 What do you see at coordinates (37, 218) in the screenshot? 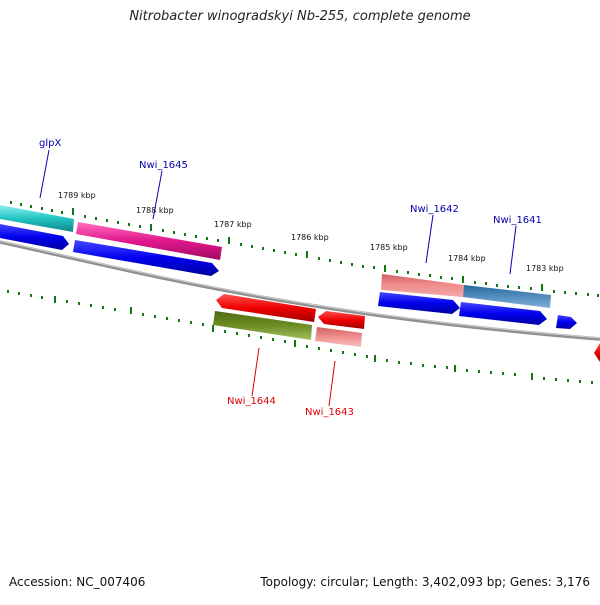
I see `gene-glpX` at bounding box center [37, 218].